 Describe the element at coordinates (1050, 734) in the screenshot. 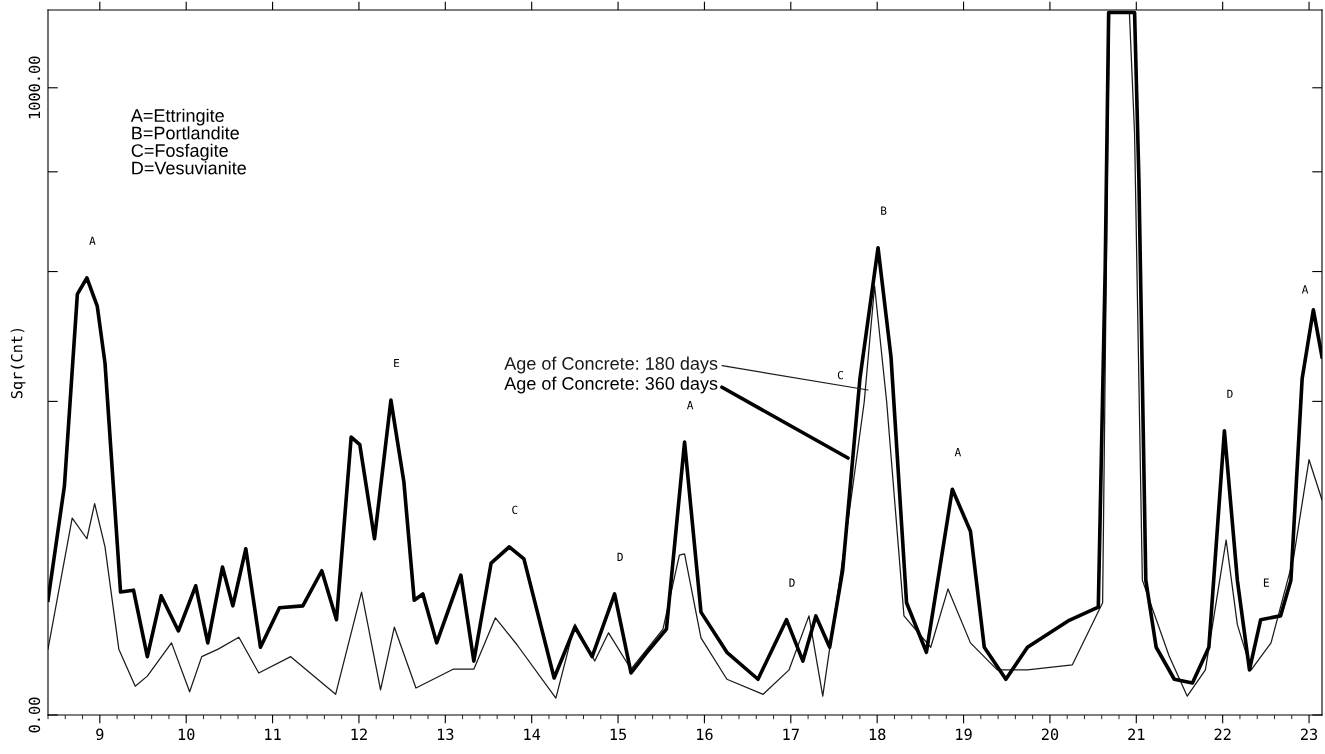

I see `x-tick-label: 20` at that location.